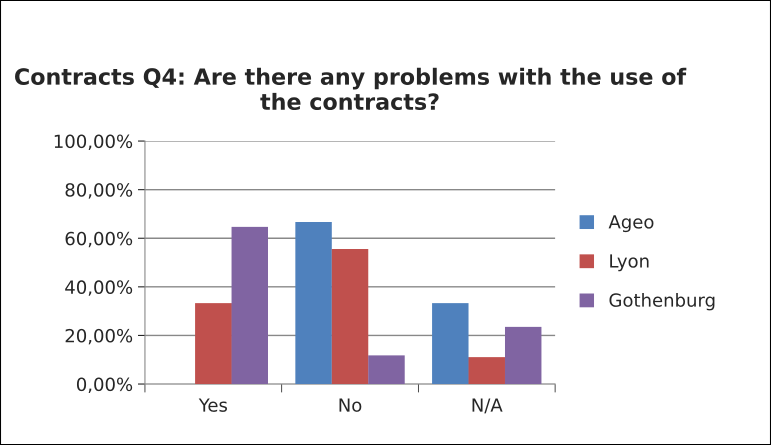  What do you see at coordinates (629, 263) in the screenshot?
I see `legend-label: Lyon` at bounding box center [629, 263].